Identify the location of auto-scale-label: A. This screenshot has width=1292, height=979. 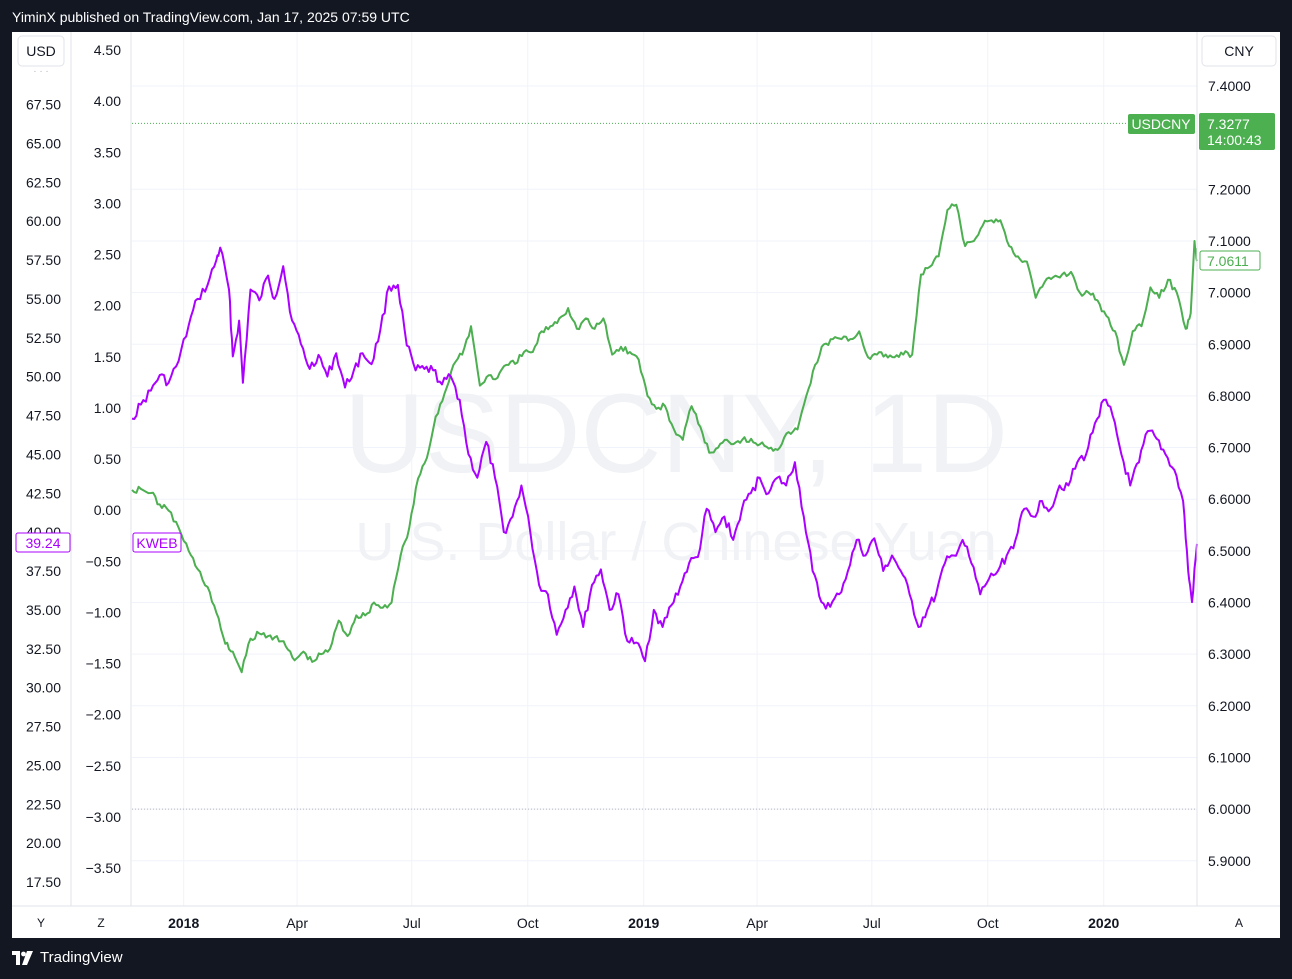
(1239, 923).